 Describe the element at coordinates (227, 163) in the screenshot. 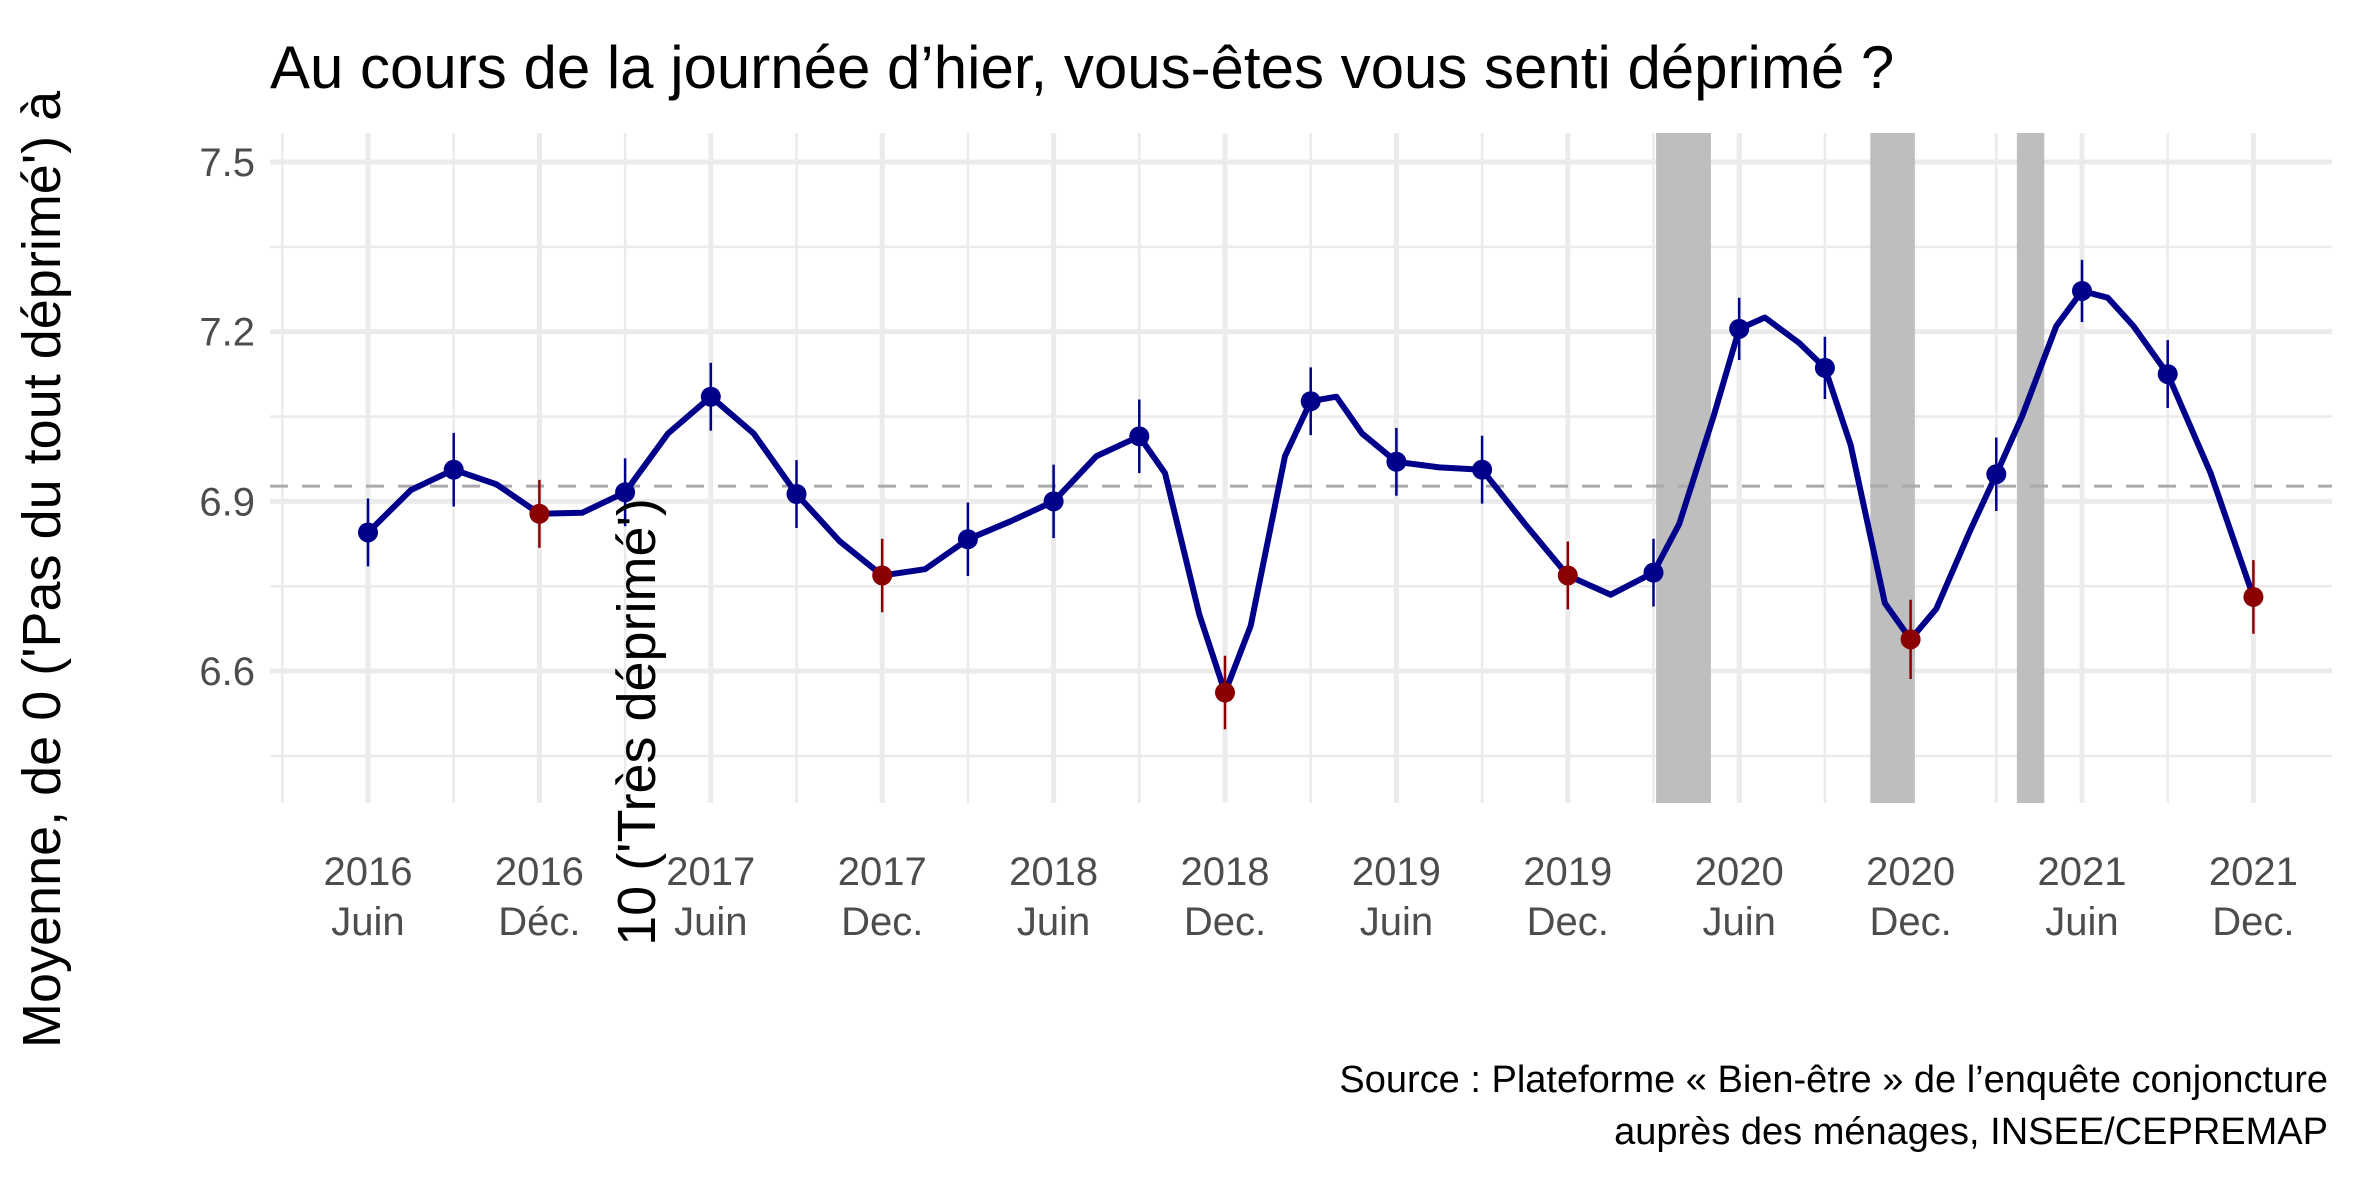

I see `y-tick-label: 7.5` at that location.